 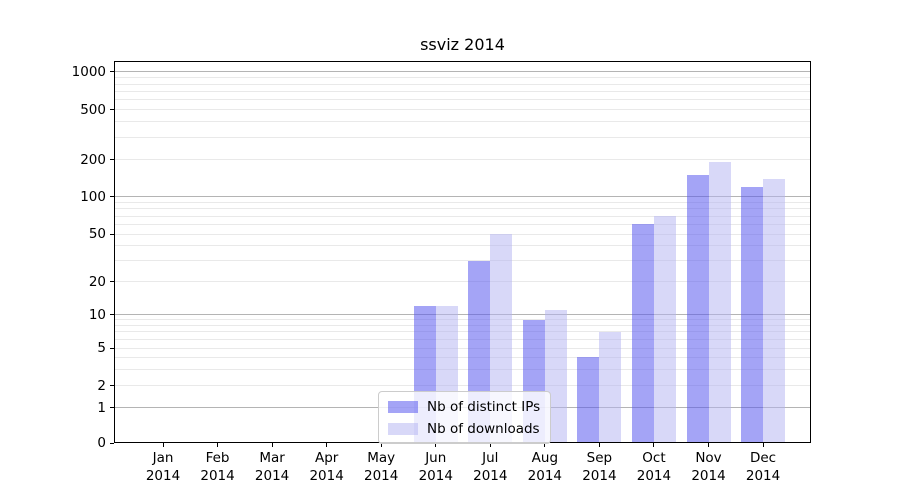 What do you see at coordinates (664, 329) in the screenshot?
I see `bar-downloads-oct` at bounding box center [664, 329].